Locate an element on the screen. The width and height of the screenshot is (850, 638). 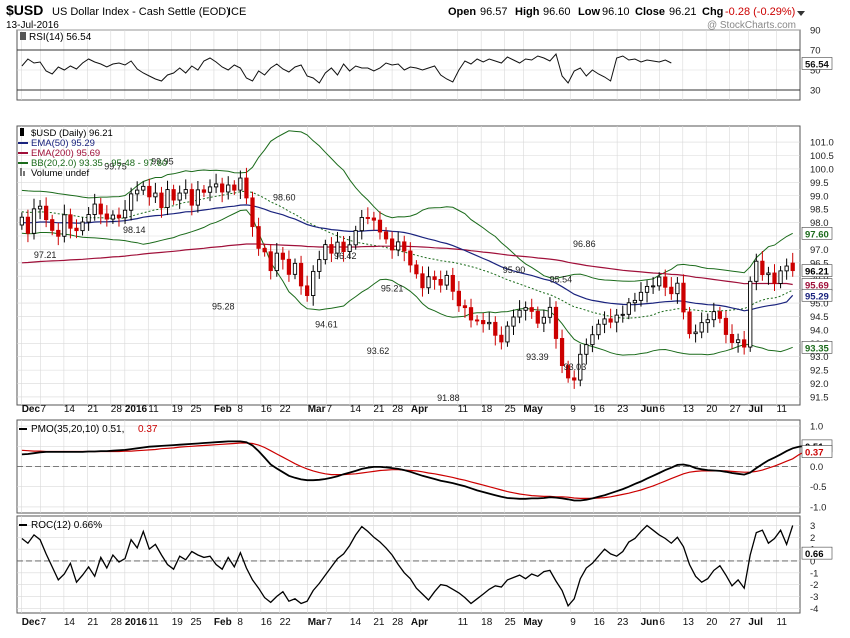
badge-bb-upper: 97.60 is located at coordinates (817, 234).